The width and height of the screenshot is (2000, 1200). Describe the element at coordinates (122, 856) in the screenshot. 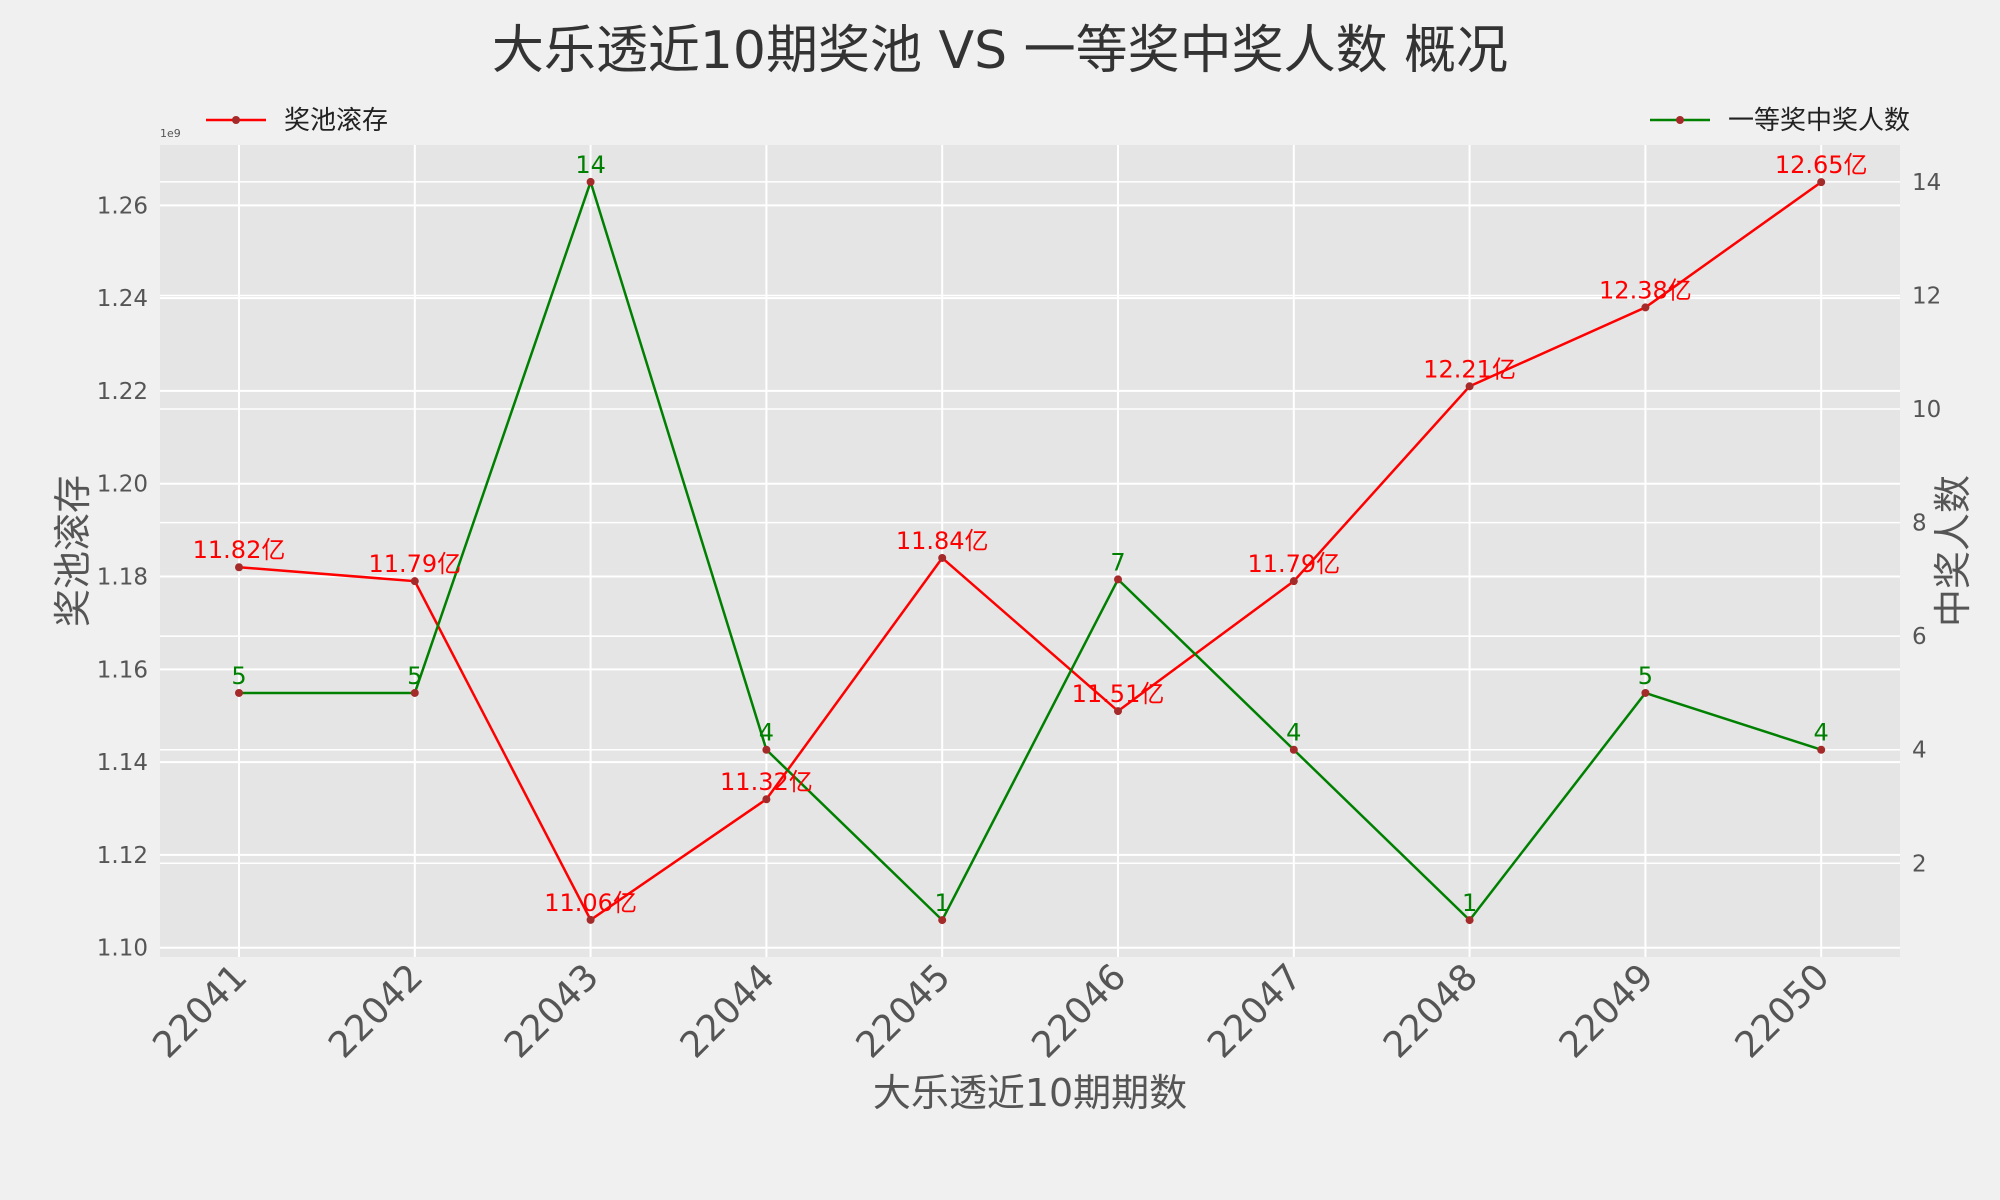

I see `left-y-tick-label: 1.12` at that location.